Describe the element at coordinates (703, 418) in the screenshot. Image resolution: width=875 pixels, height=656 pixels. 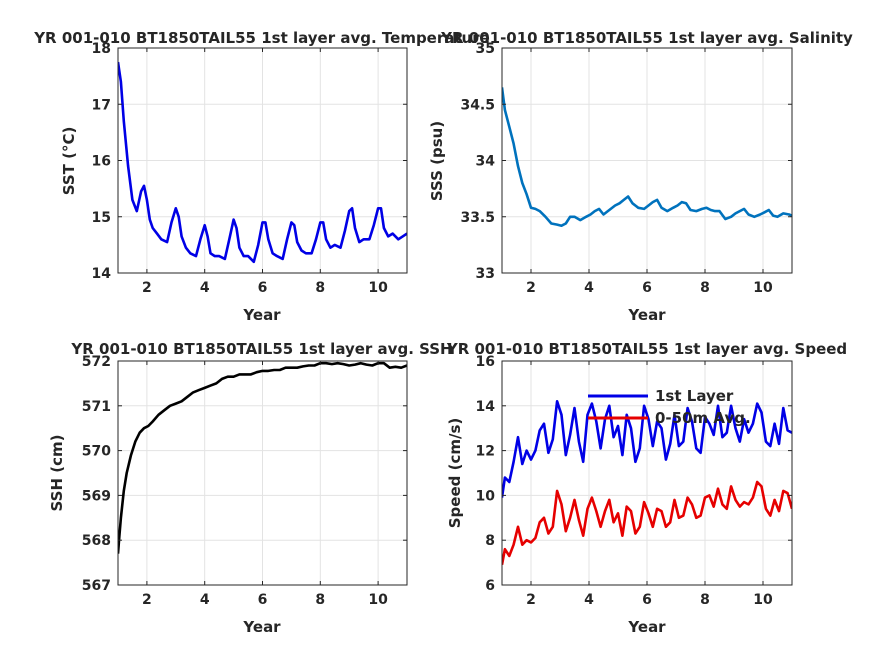
I see `legend-label-0-50m-avg: 0-50m Avg.` at that location.